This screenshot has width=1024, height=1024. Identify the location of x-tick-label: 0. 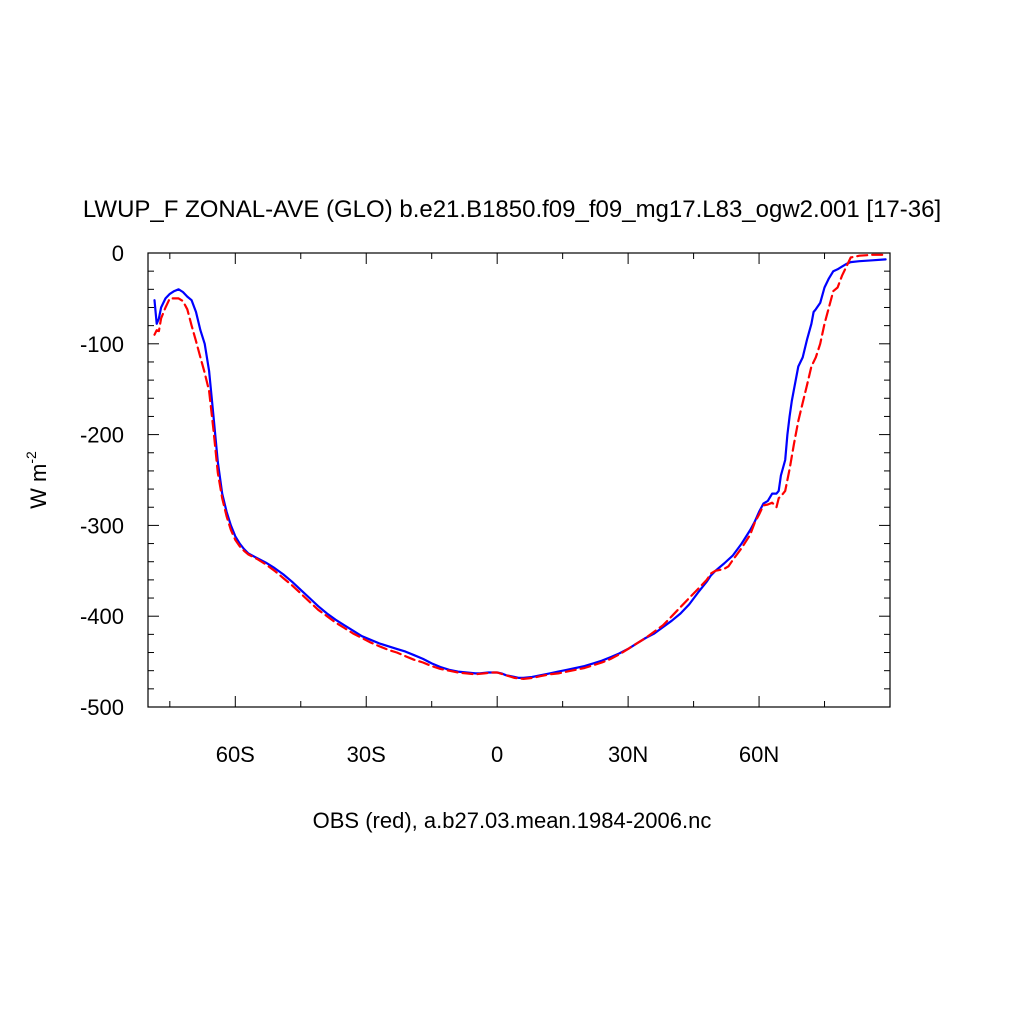
(497, 754).